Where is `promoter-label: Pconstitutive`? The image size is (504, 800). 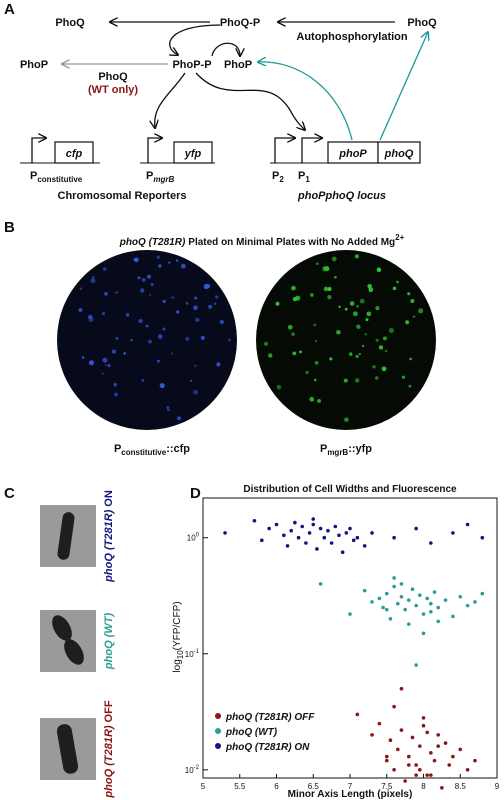
promoter-label: Pconstitutive is located at coordinates (56, 177).